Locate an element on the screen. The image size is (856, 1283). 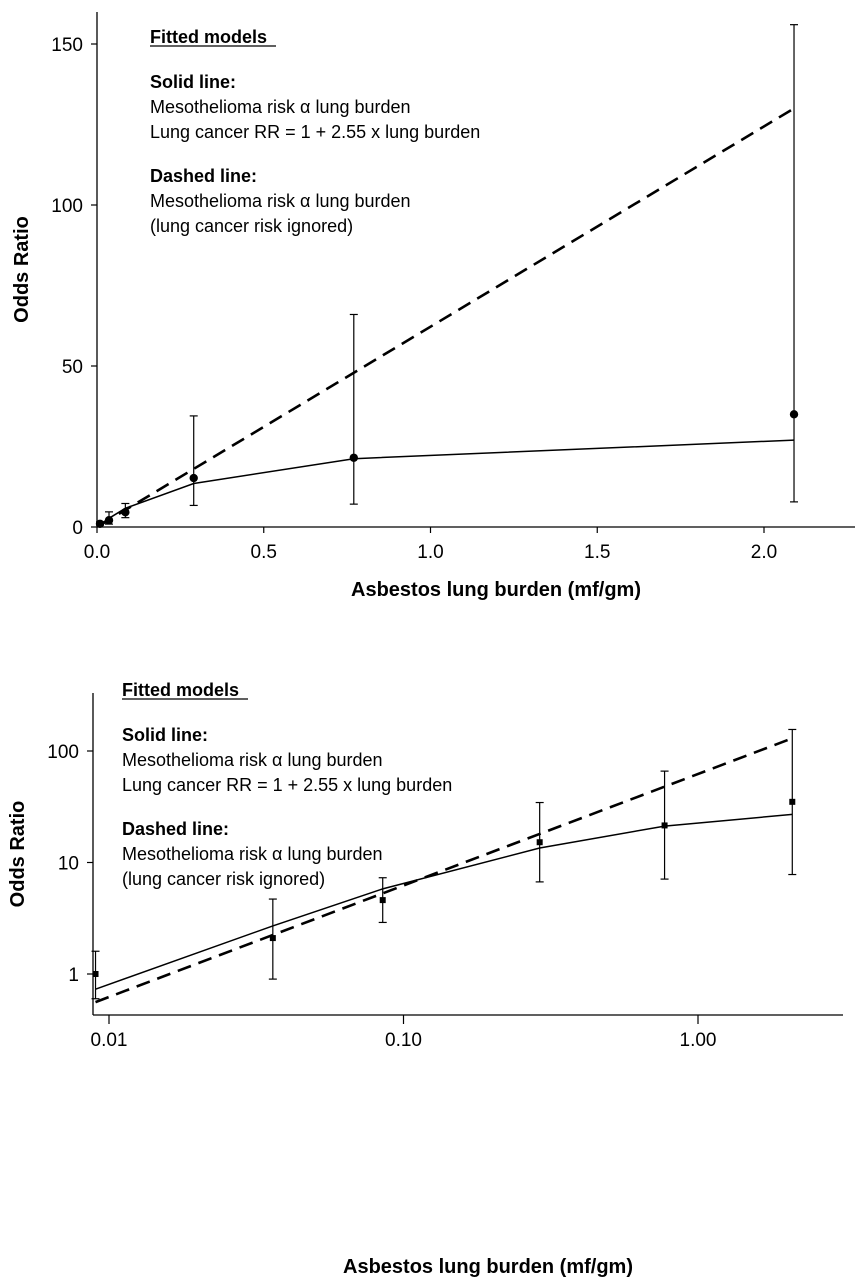
y-tick-label: 10 is located at coordinates (68, 864).